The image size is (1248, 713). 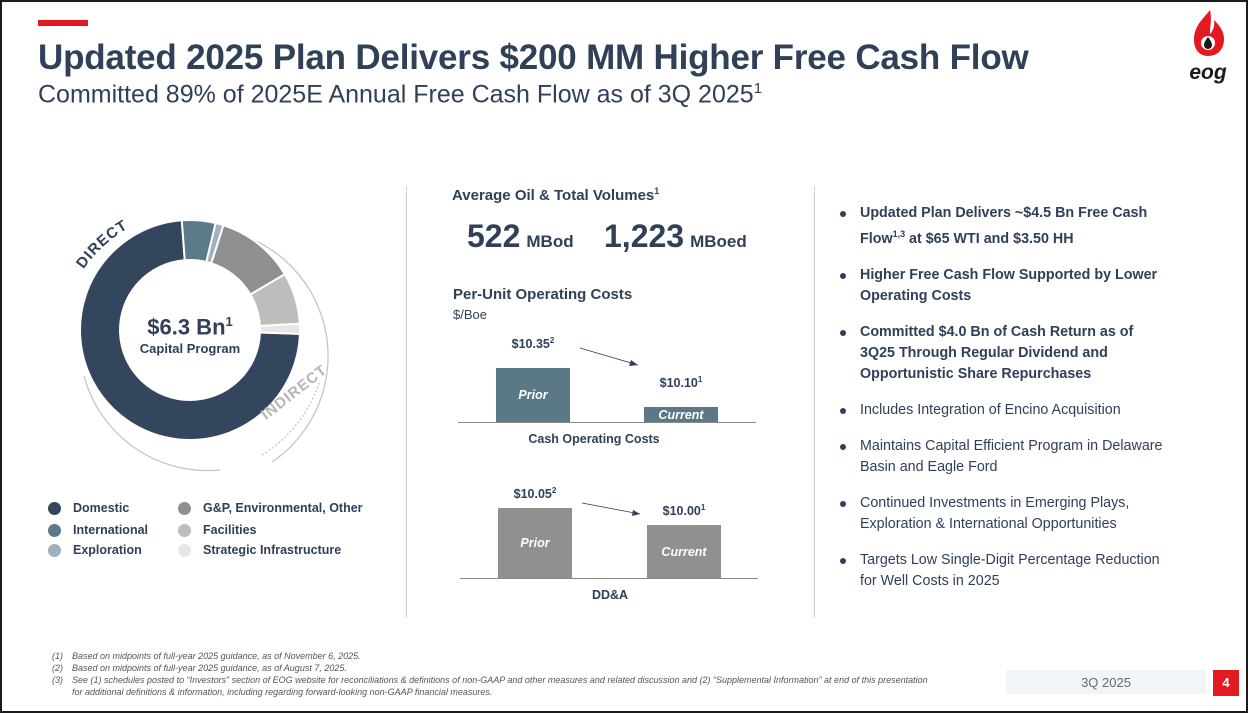 What do you see at coordinates (190, 349) in the screenshot?
I see `capital-label: Capital Program` at bounding box center [190, 349].